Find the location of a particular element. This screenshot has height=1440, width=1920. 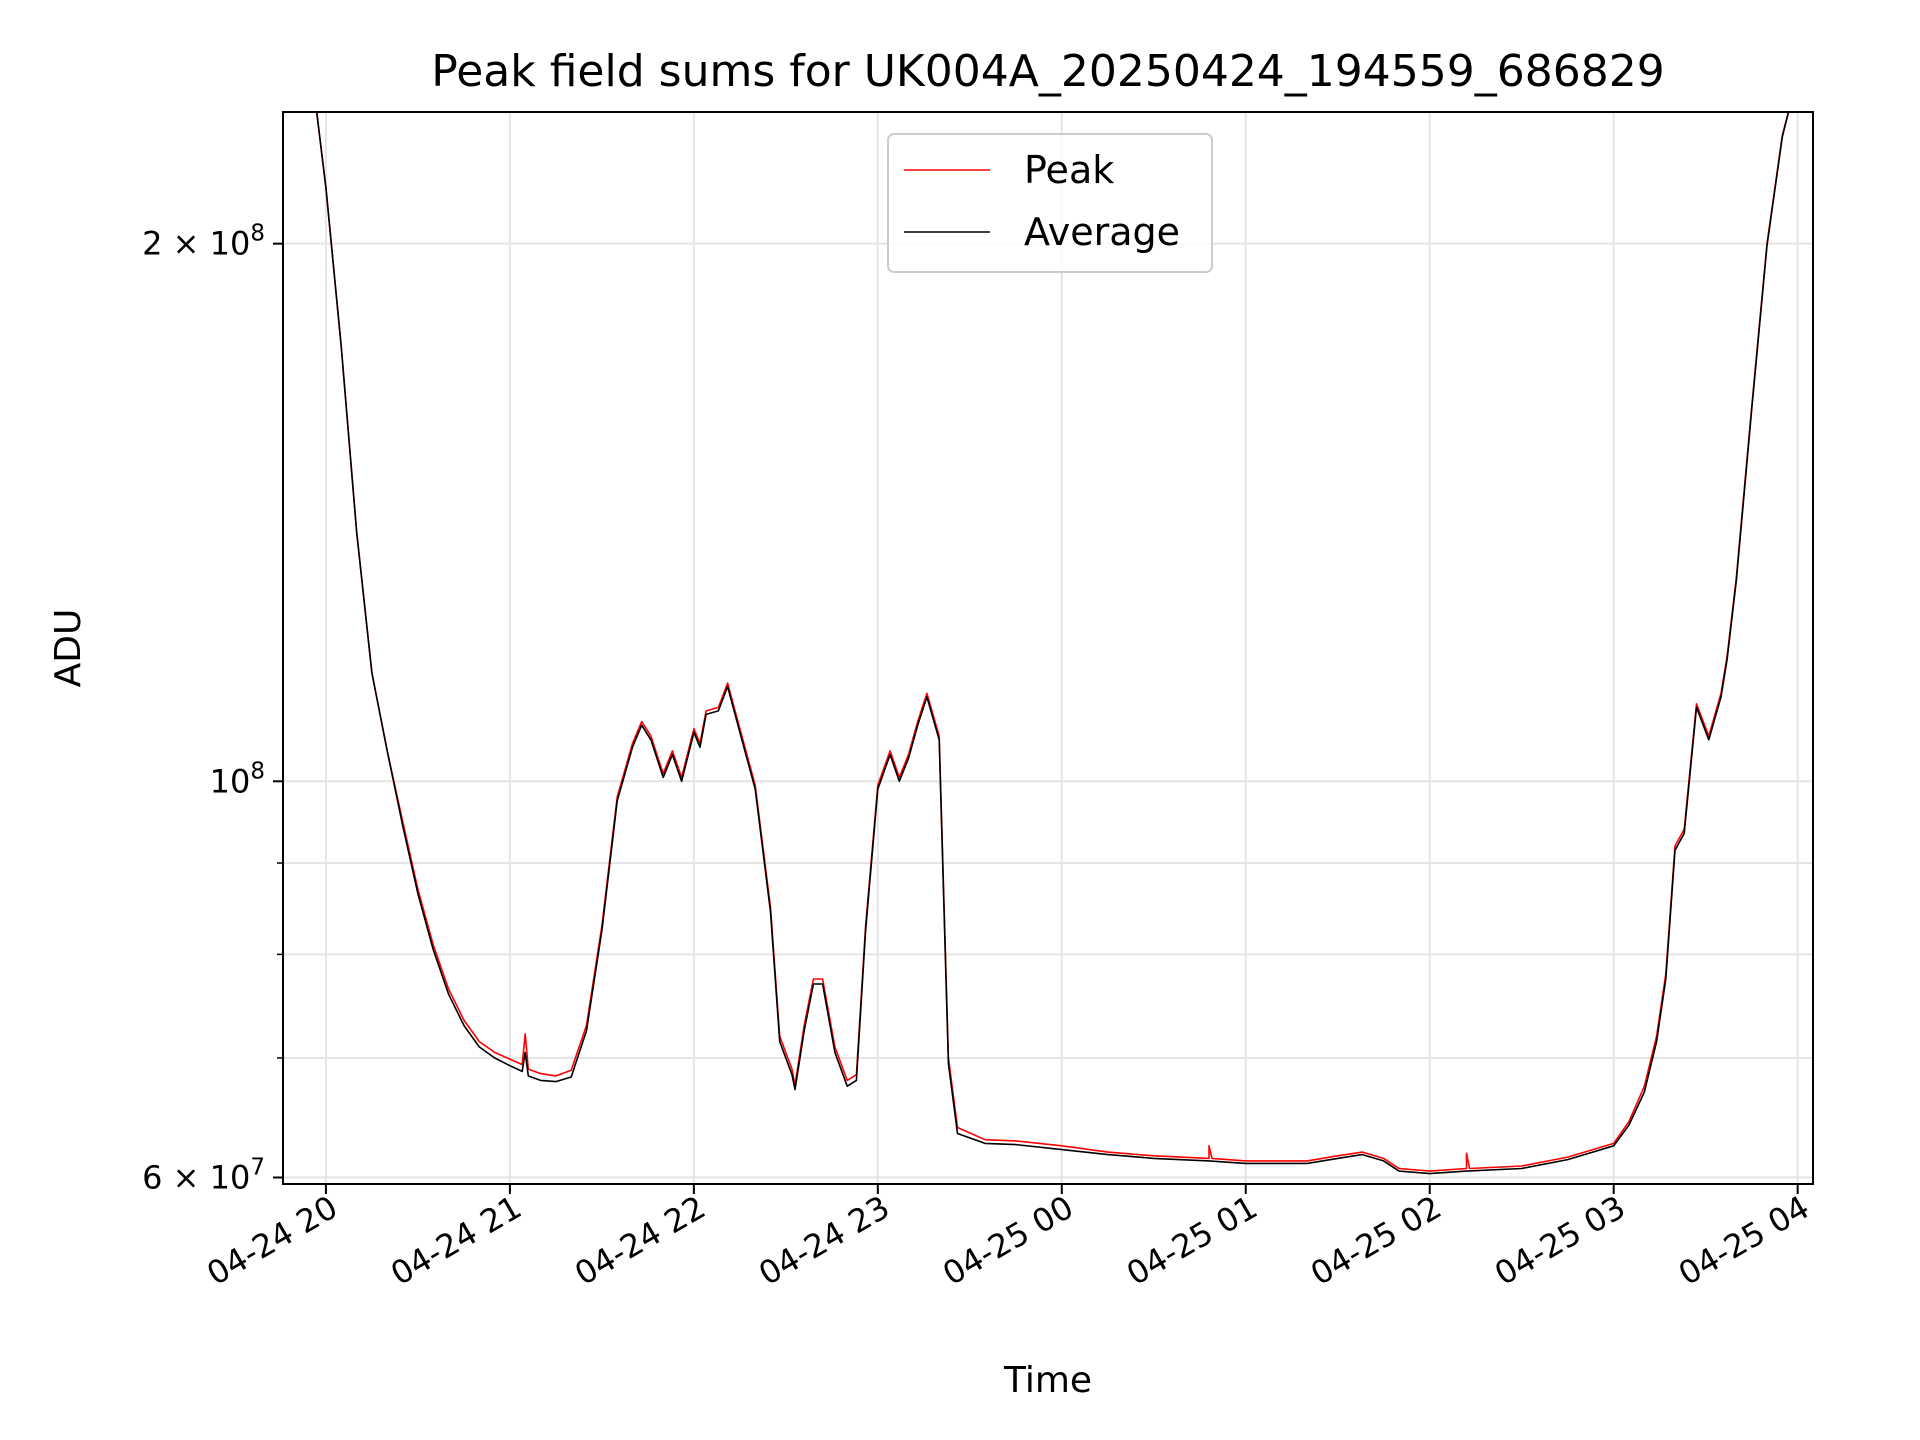

y-axis-label: ADU is located at coordinates (68, 648).